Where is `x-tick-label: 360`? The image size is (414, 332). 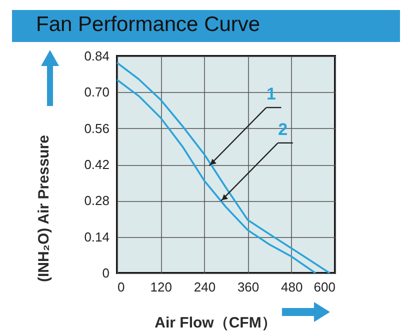 x-tick-label: 360 is located at coordinates (248, 287).